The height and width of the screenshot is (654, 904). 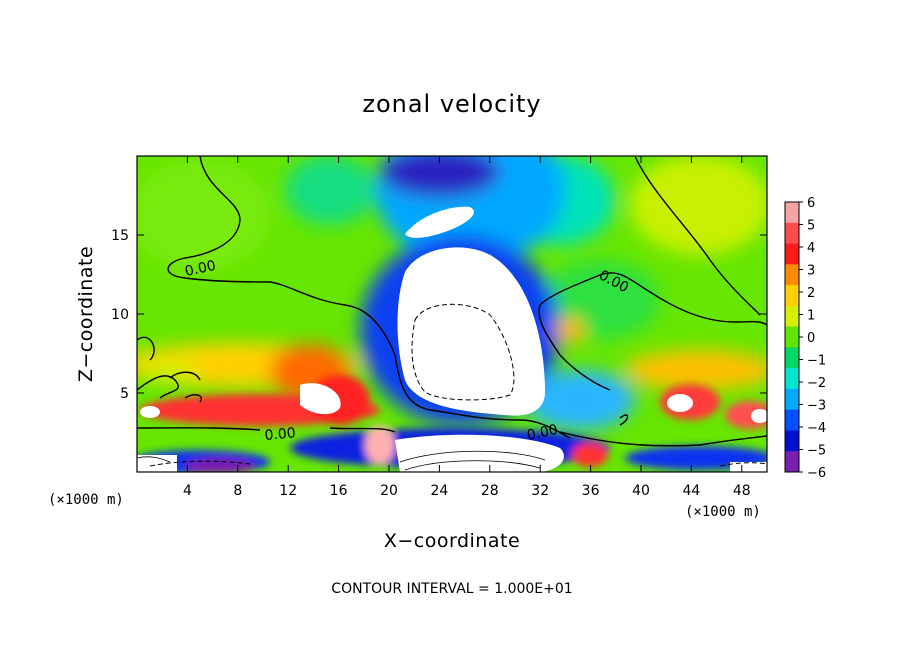 What do you see at coordinates (811, 293) in the screenshot?
I see `colorbar-tick-label: 2` at bounding box center [811, 293].